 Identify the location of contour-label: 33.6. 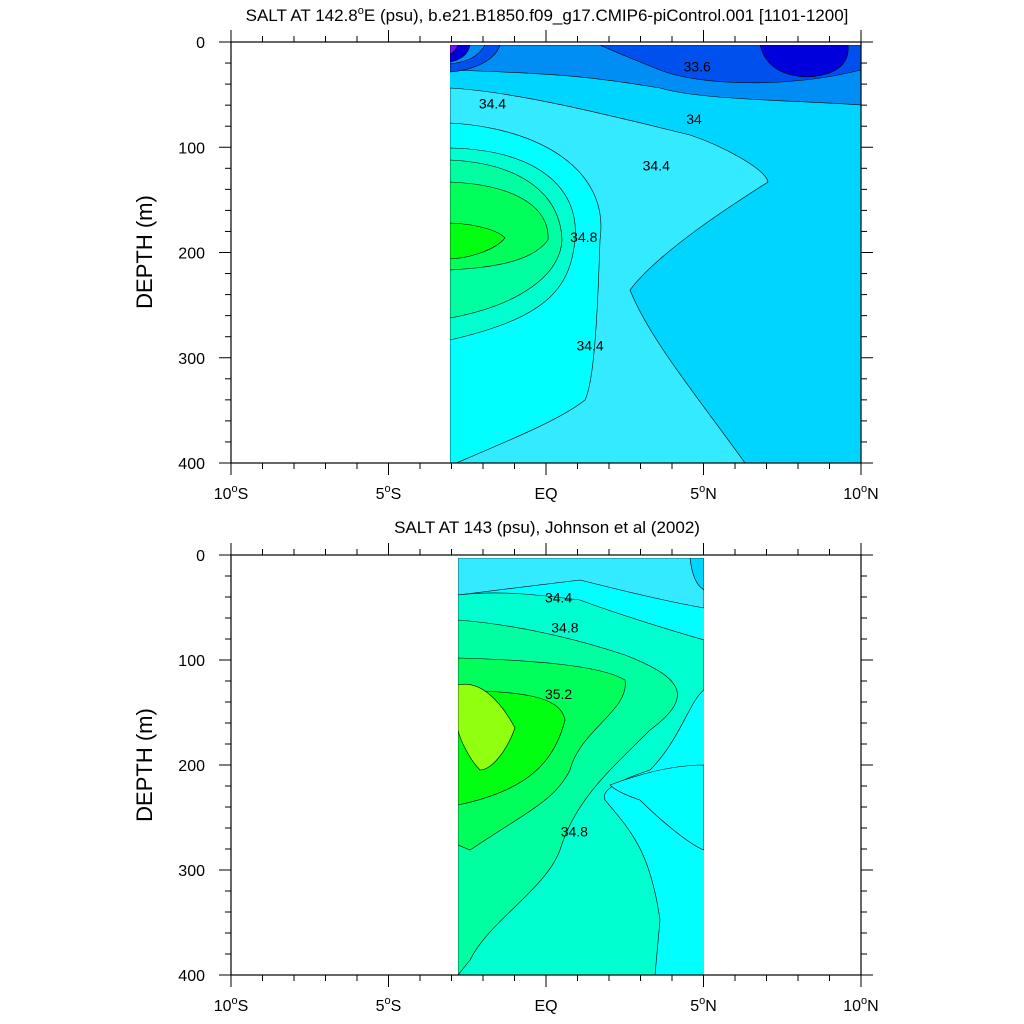
(697, 66).